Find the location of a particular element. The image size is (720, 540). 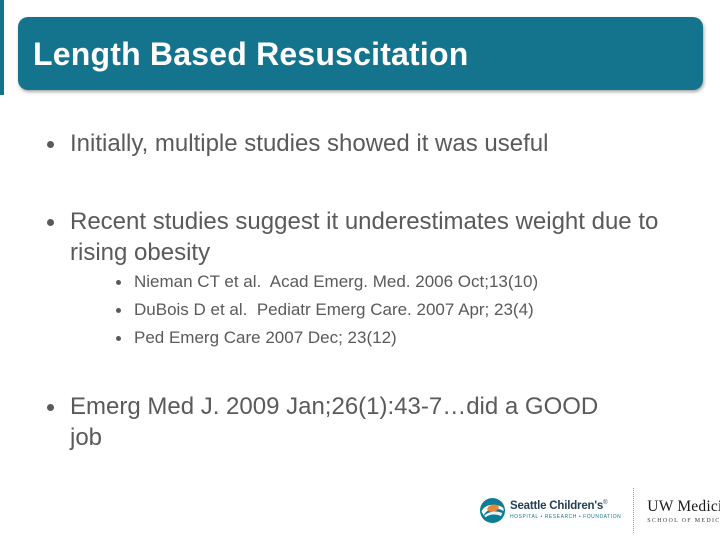

slide-title-banner: Length Based Resuscitation is located at coordinates (360, 53).